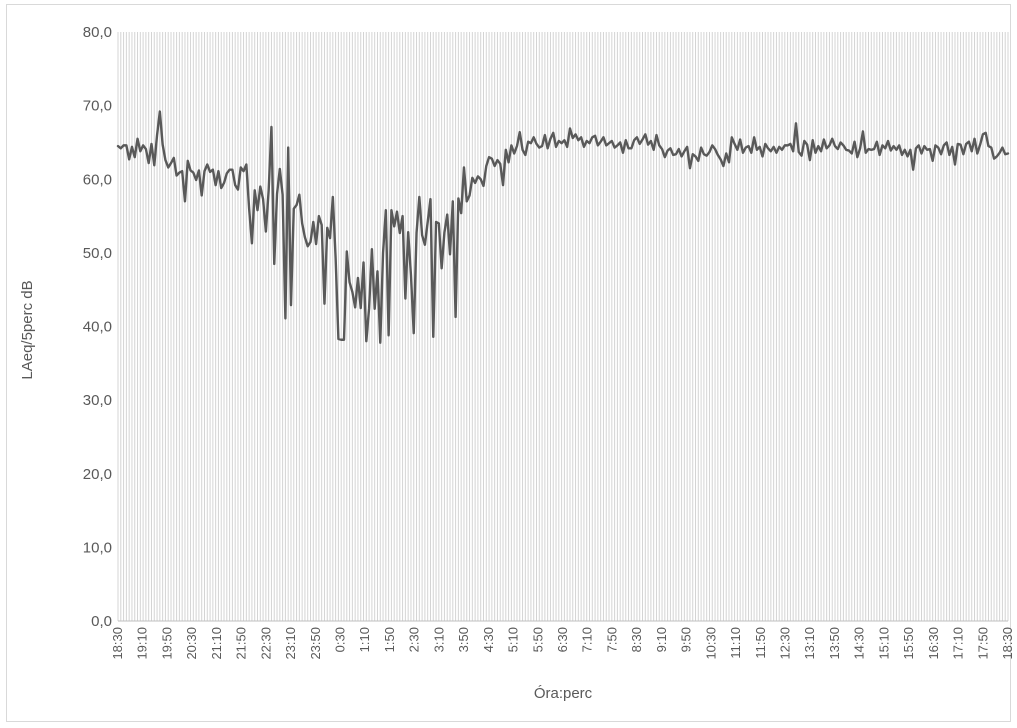 This screenshot has height=728, width=1017. What do you see at coordinates (216, 643) in the screenshot?
I see `x-tick-label: 21:10` at bounding box center [216, 643].